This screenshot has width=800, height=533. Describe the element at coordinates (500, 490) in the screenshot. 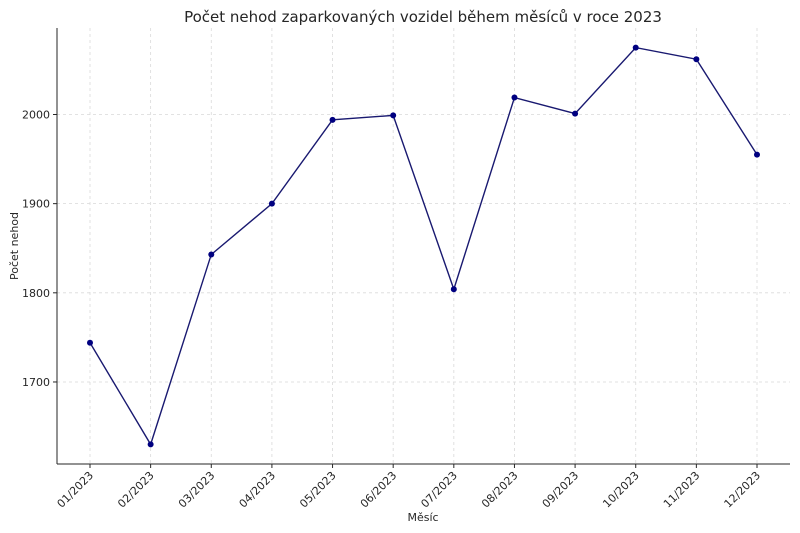

I see `x-tick-label: 08/2023` at that location.